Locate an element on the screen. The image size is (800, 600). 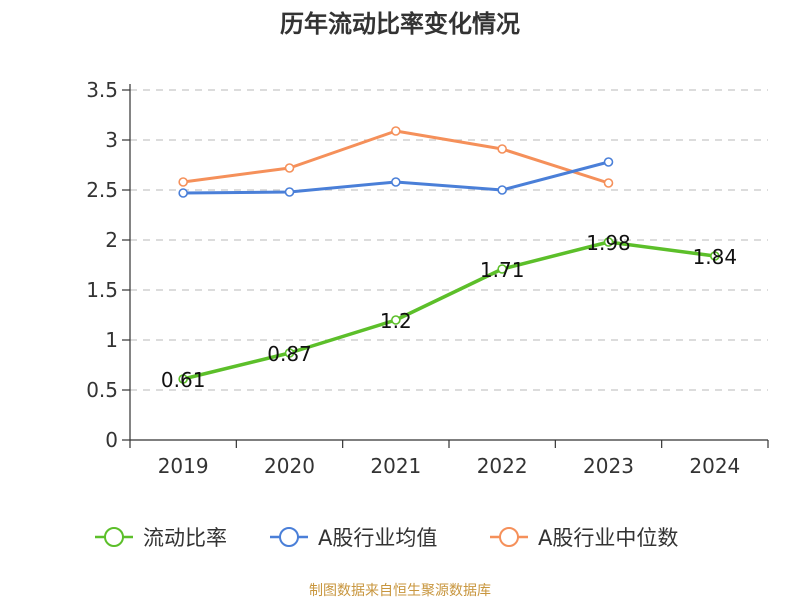
y-tick-label: 0.5 is located at coordinates (102, 390).